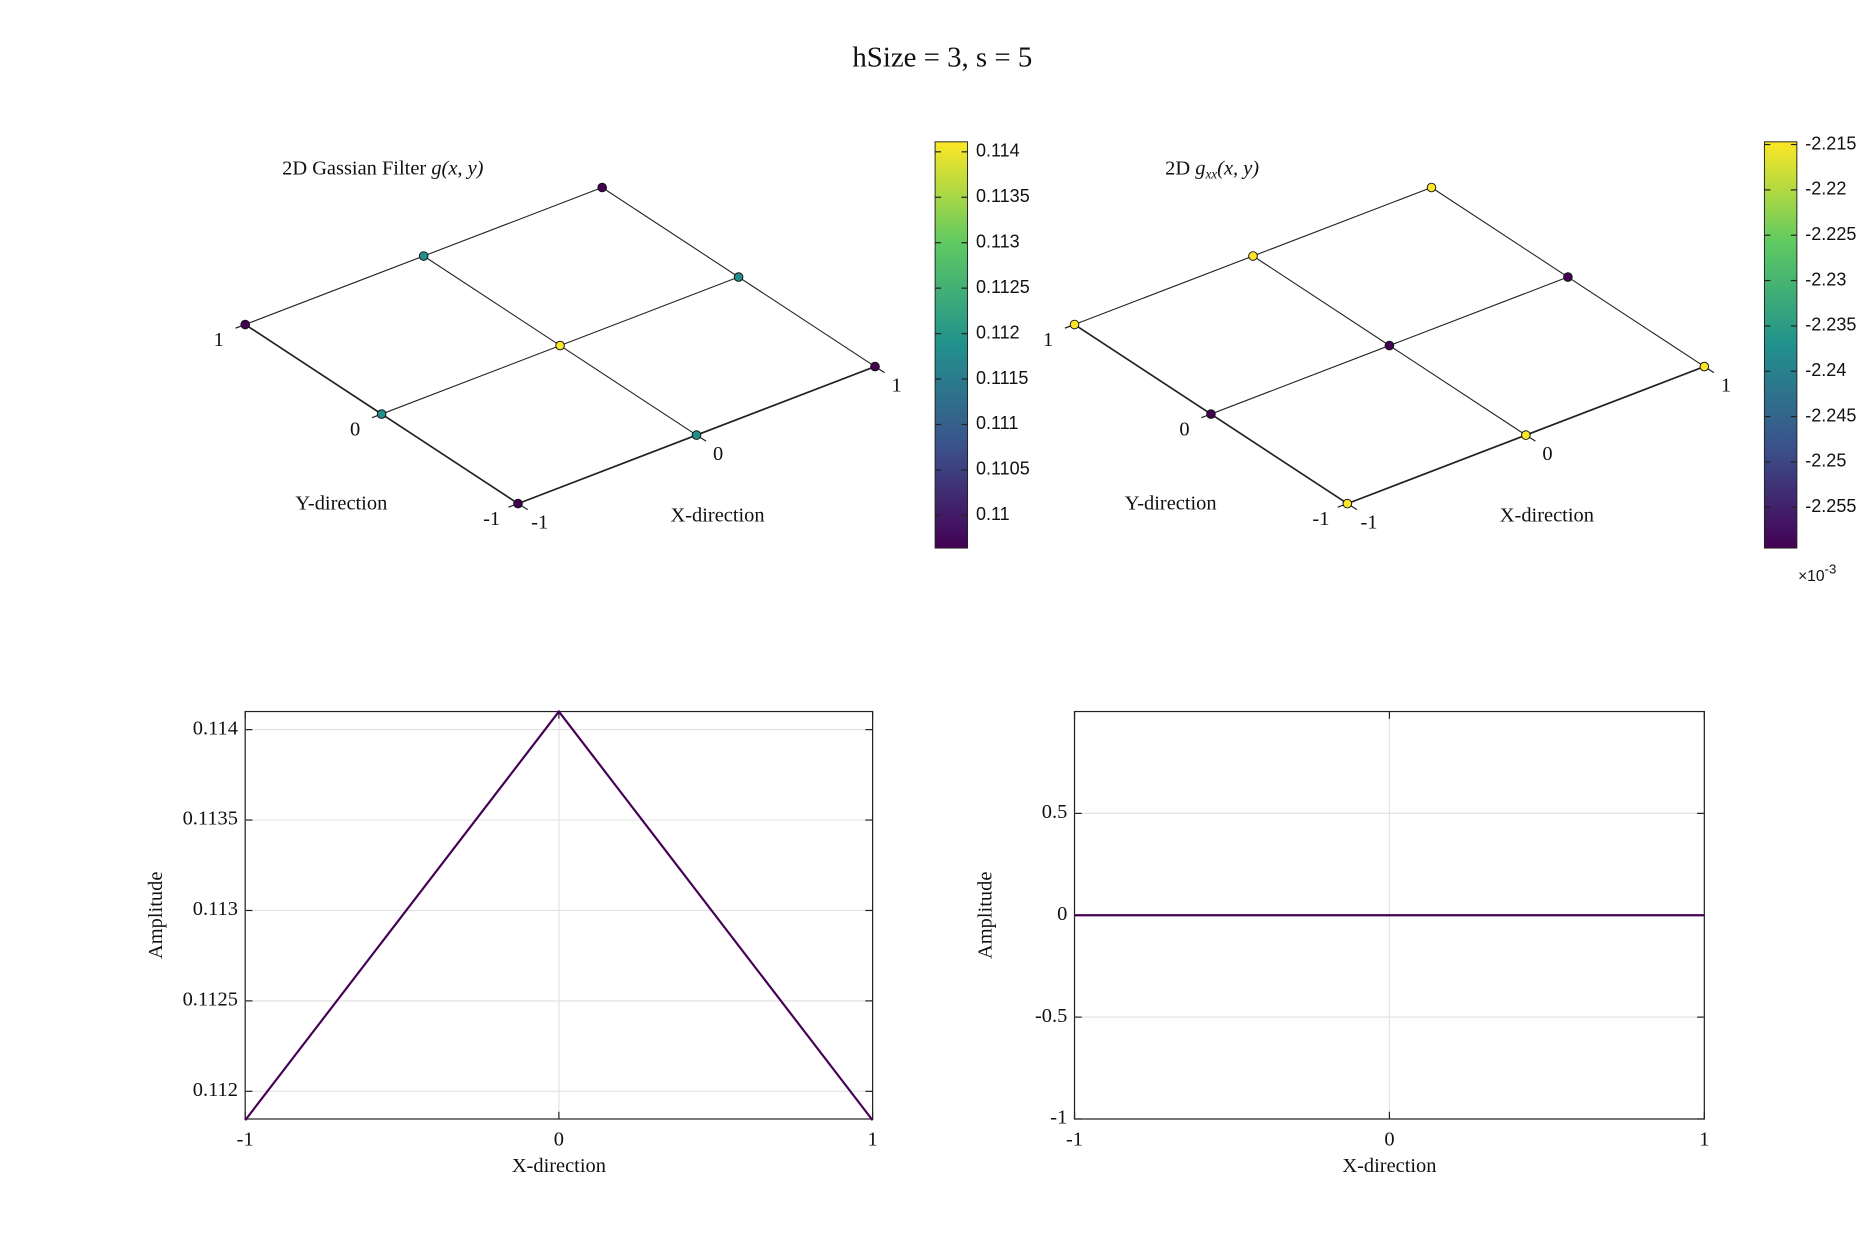 Image resolution: width=1875 pixels, height=1250 pixels. I want to click on colorbar-tick-label: -2.23, so click(1825, 279).